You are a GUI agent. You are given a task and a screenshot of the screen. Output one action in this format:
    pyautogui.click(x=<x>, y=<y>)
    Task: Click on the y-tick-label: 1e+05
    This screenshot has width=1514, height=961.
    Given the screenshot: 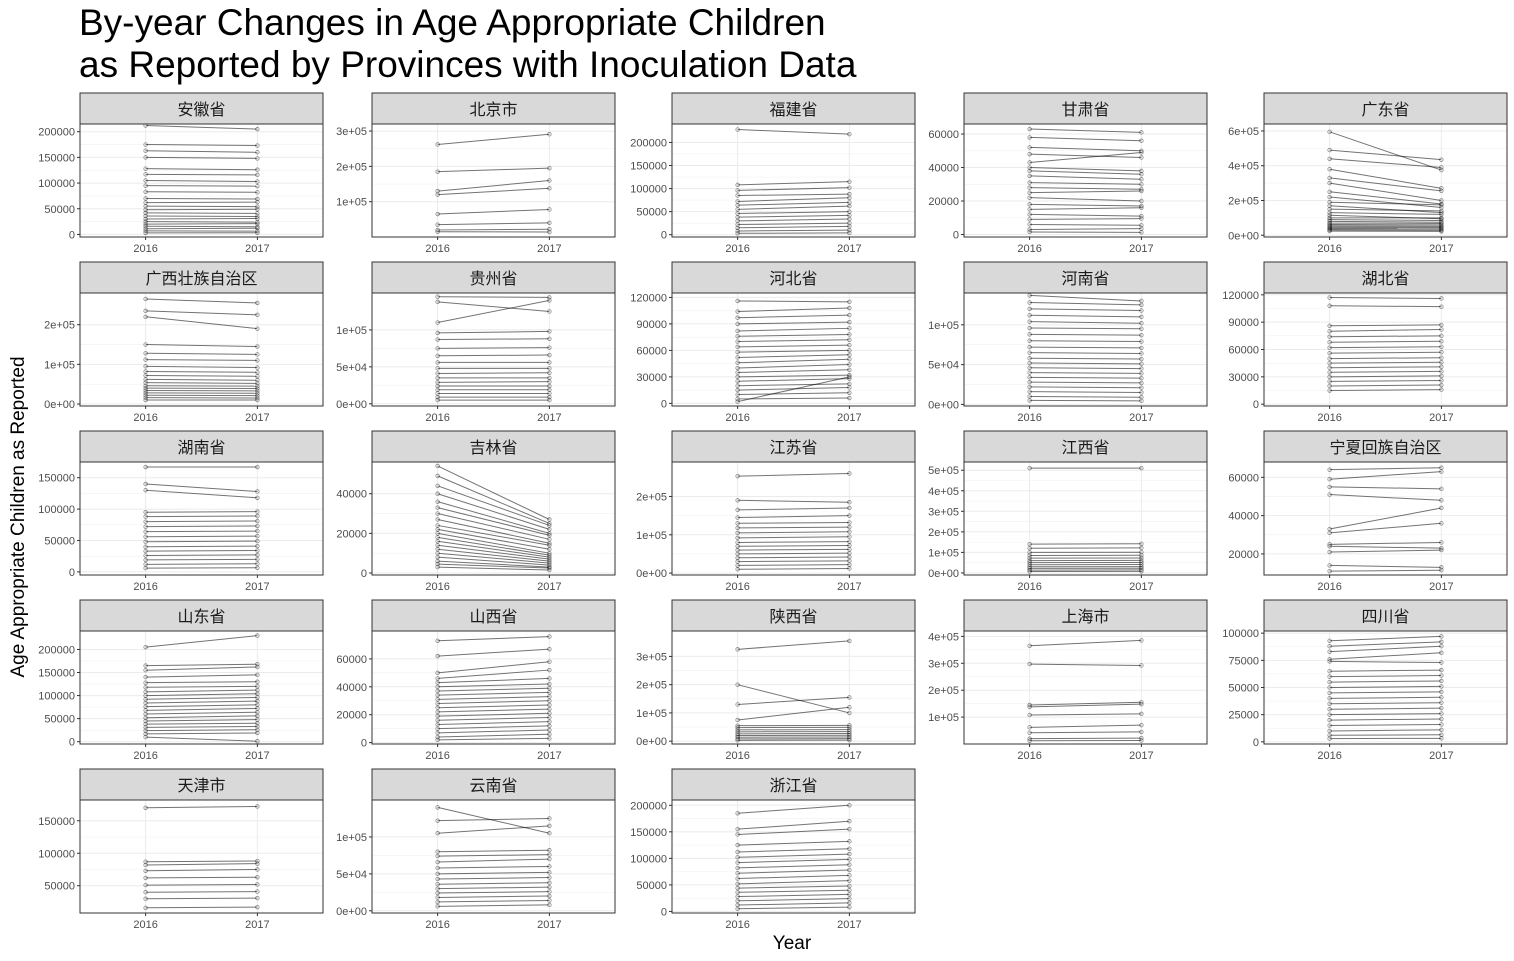 What is the action you would take?
    pyautogui.click(x=59, y=365)
    